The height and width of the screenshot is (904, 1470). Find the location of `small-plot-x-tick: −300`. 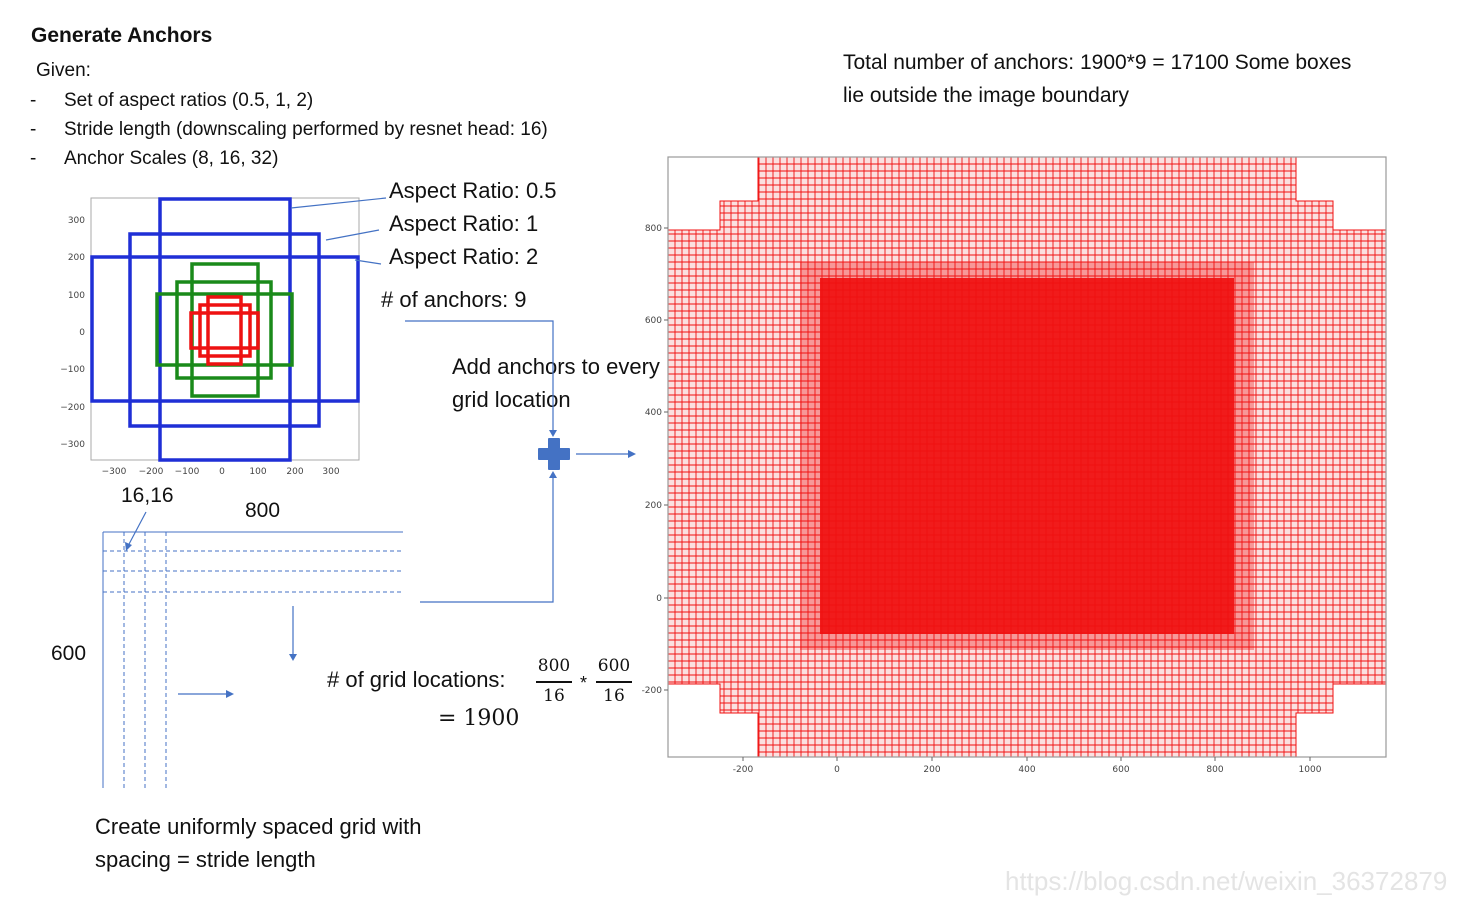

small-plot-x-tick: −300 is located at coordinates (114, 472).